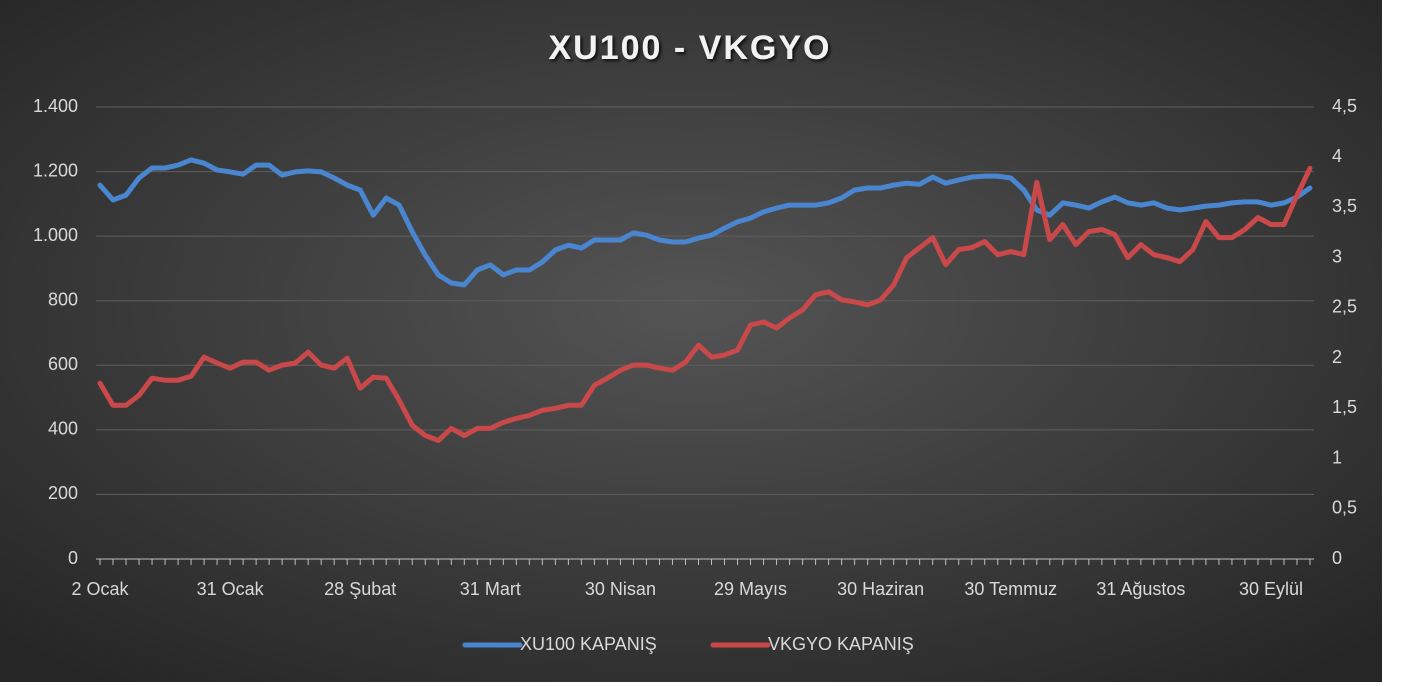 The height and width of the screenshot is (686, 1405). I want to click on y2-tick-label: 3, so click(1337, 256).